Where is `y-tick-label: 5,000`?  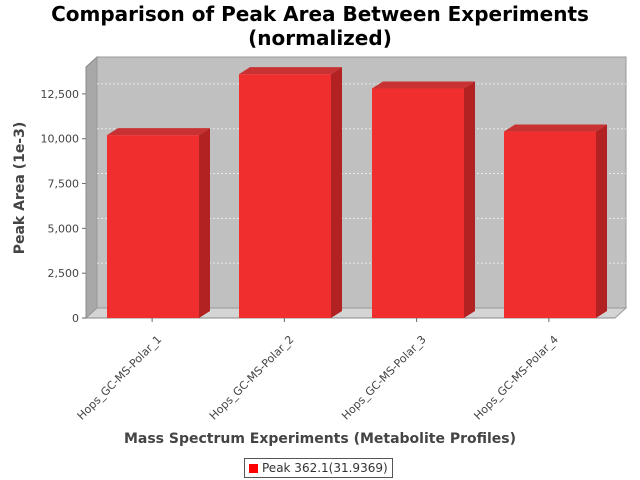 y-tick-label: 5,000 is located at coordinates (64, 228).